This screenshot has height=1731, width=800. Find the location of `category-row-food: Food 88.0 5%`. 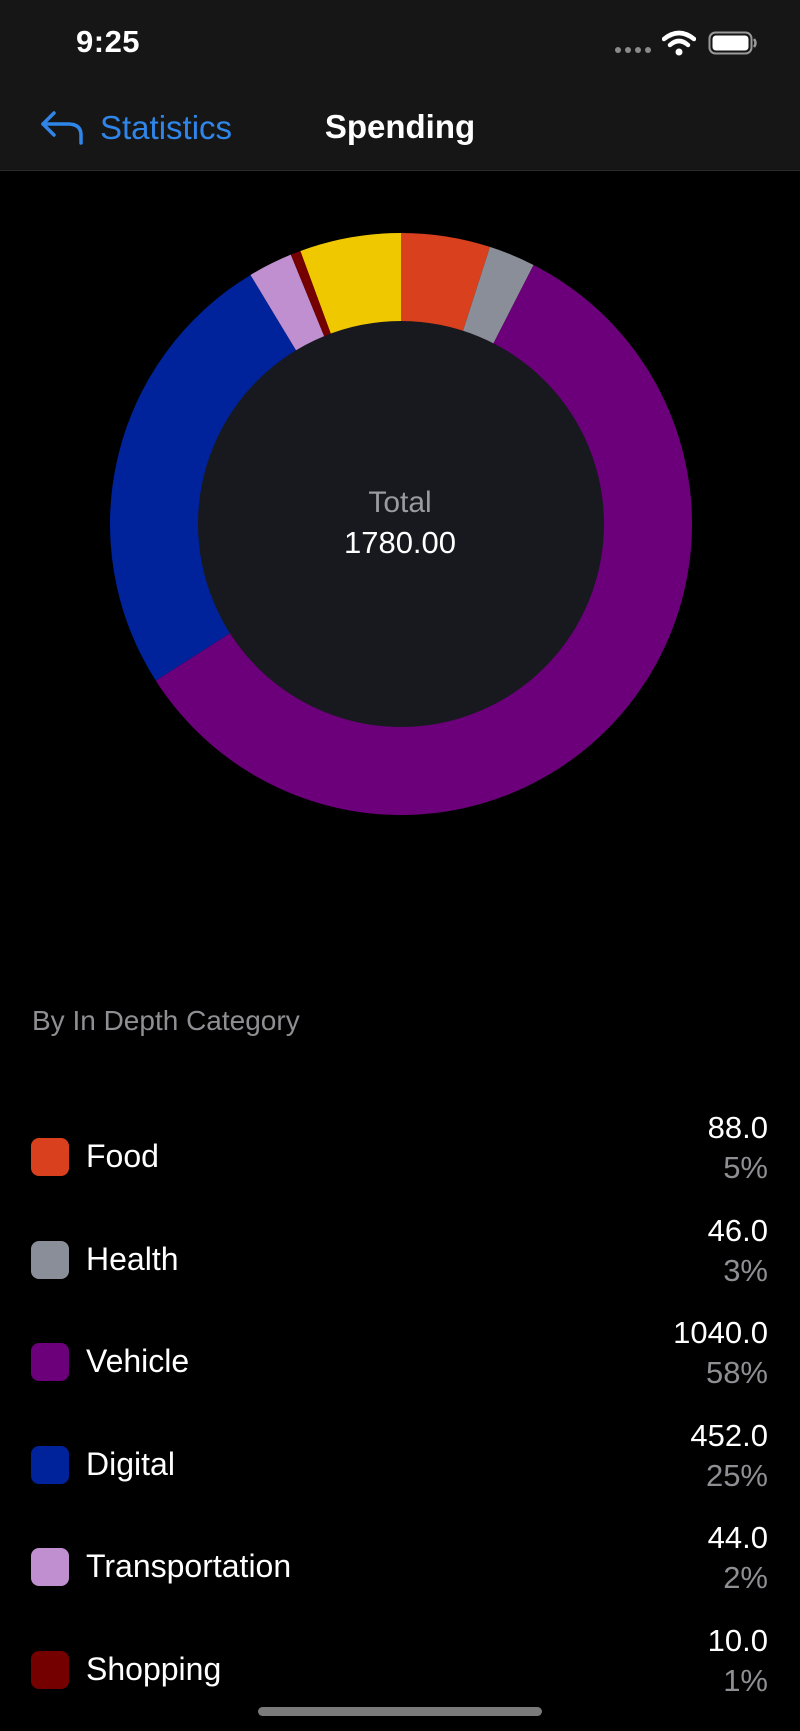

category-row-food: Food 88.0 5% is located at coordinates (400, 1156).